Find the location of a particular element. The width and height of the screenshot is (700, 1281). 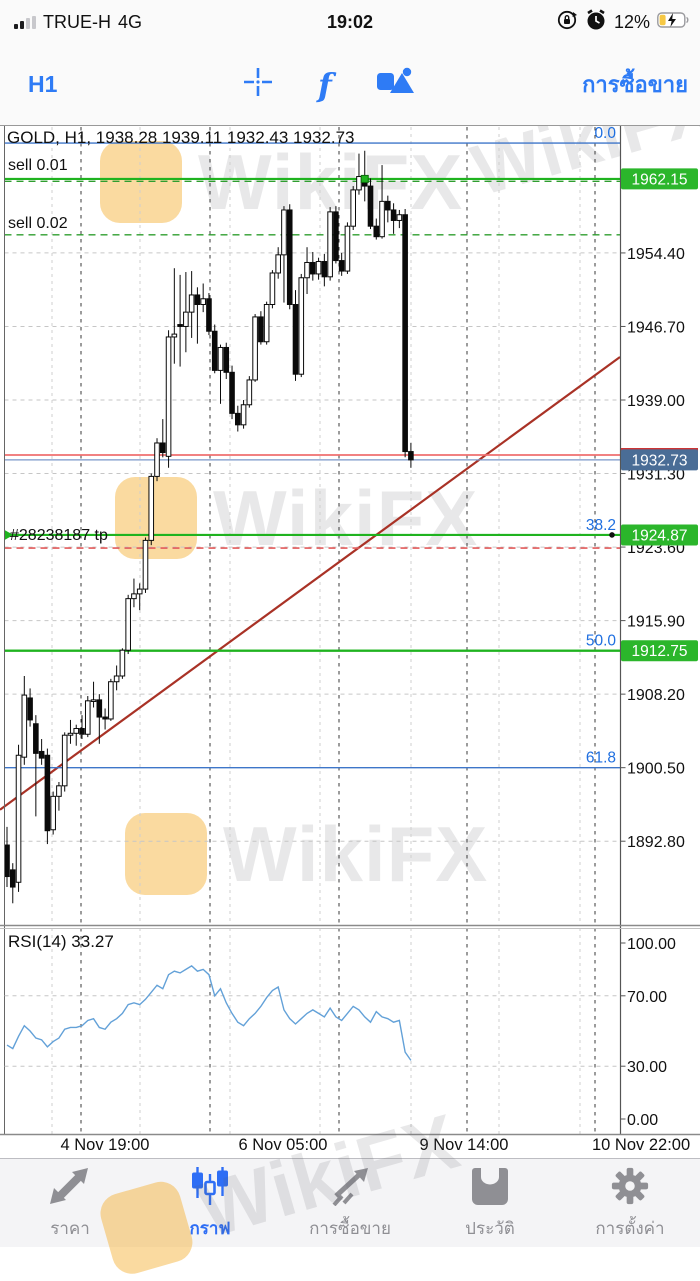

fib-level-label: 61.8 is located at coordinates (601, 758).